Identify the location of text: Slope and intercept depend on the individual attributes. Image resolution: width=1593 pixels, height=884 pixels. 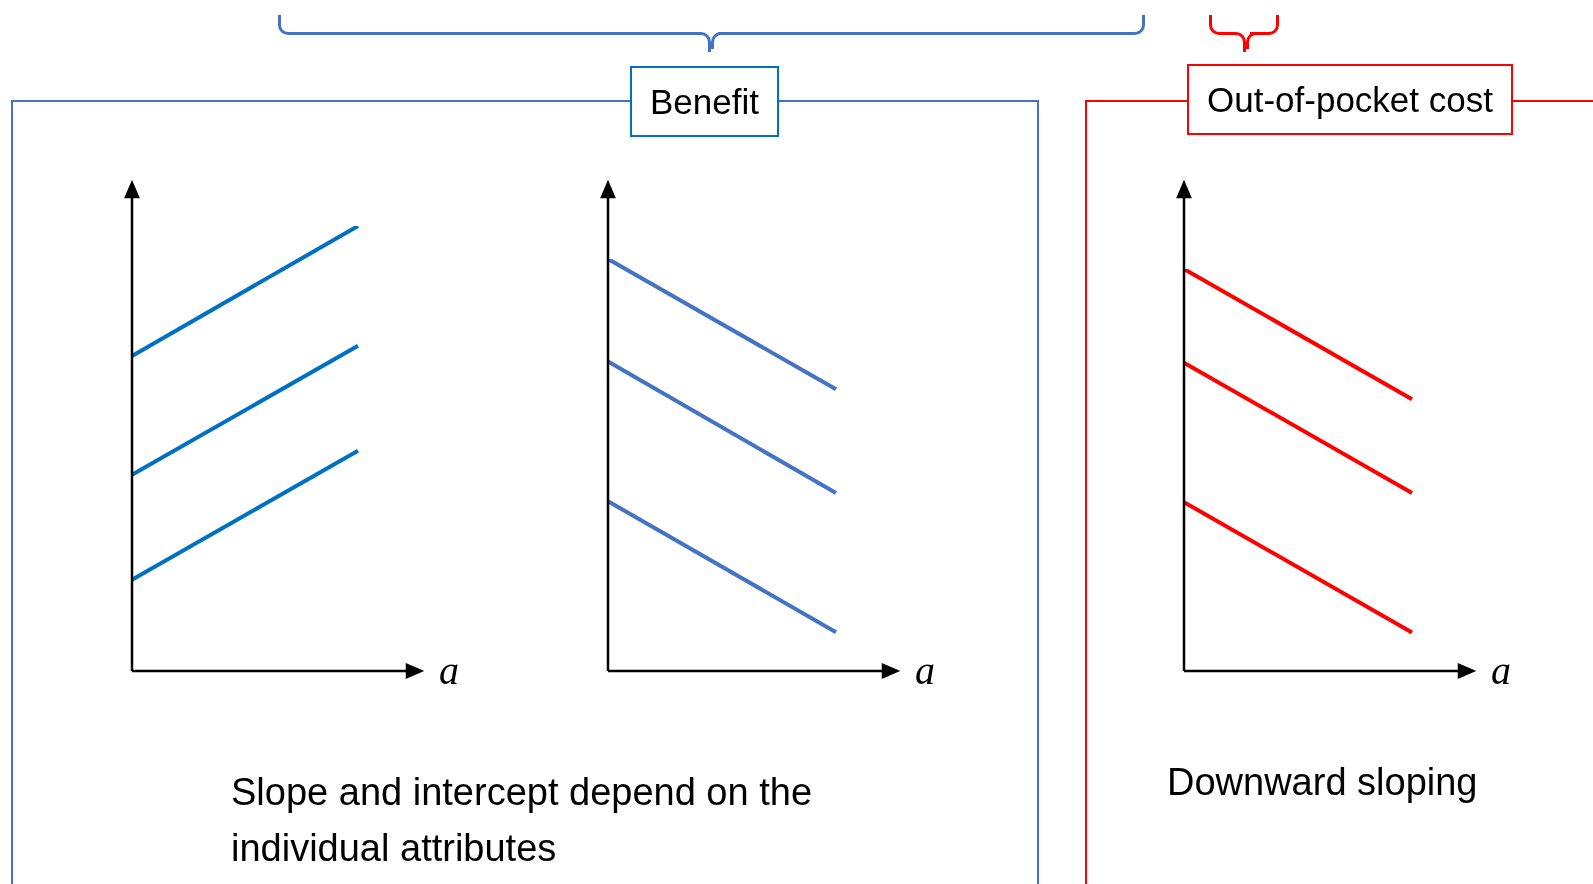
(522, 820).